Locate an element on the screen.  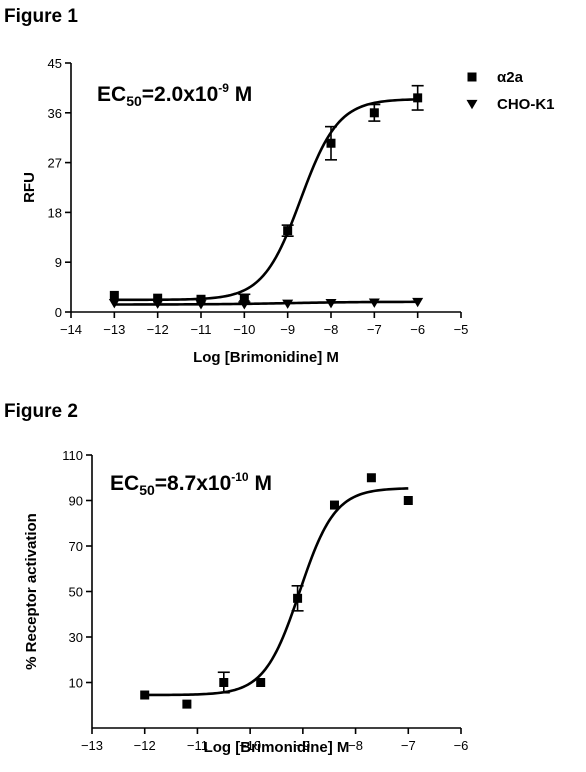
x-axis: −14 −13 −12 −11 −10 −9 −8 −7 −6 −5 is located at coordinates (264, 324).